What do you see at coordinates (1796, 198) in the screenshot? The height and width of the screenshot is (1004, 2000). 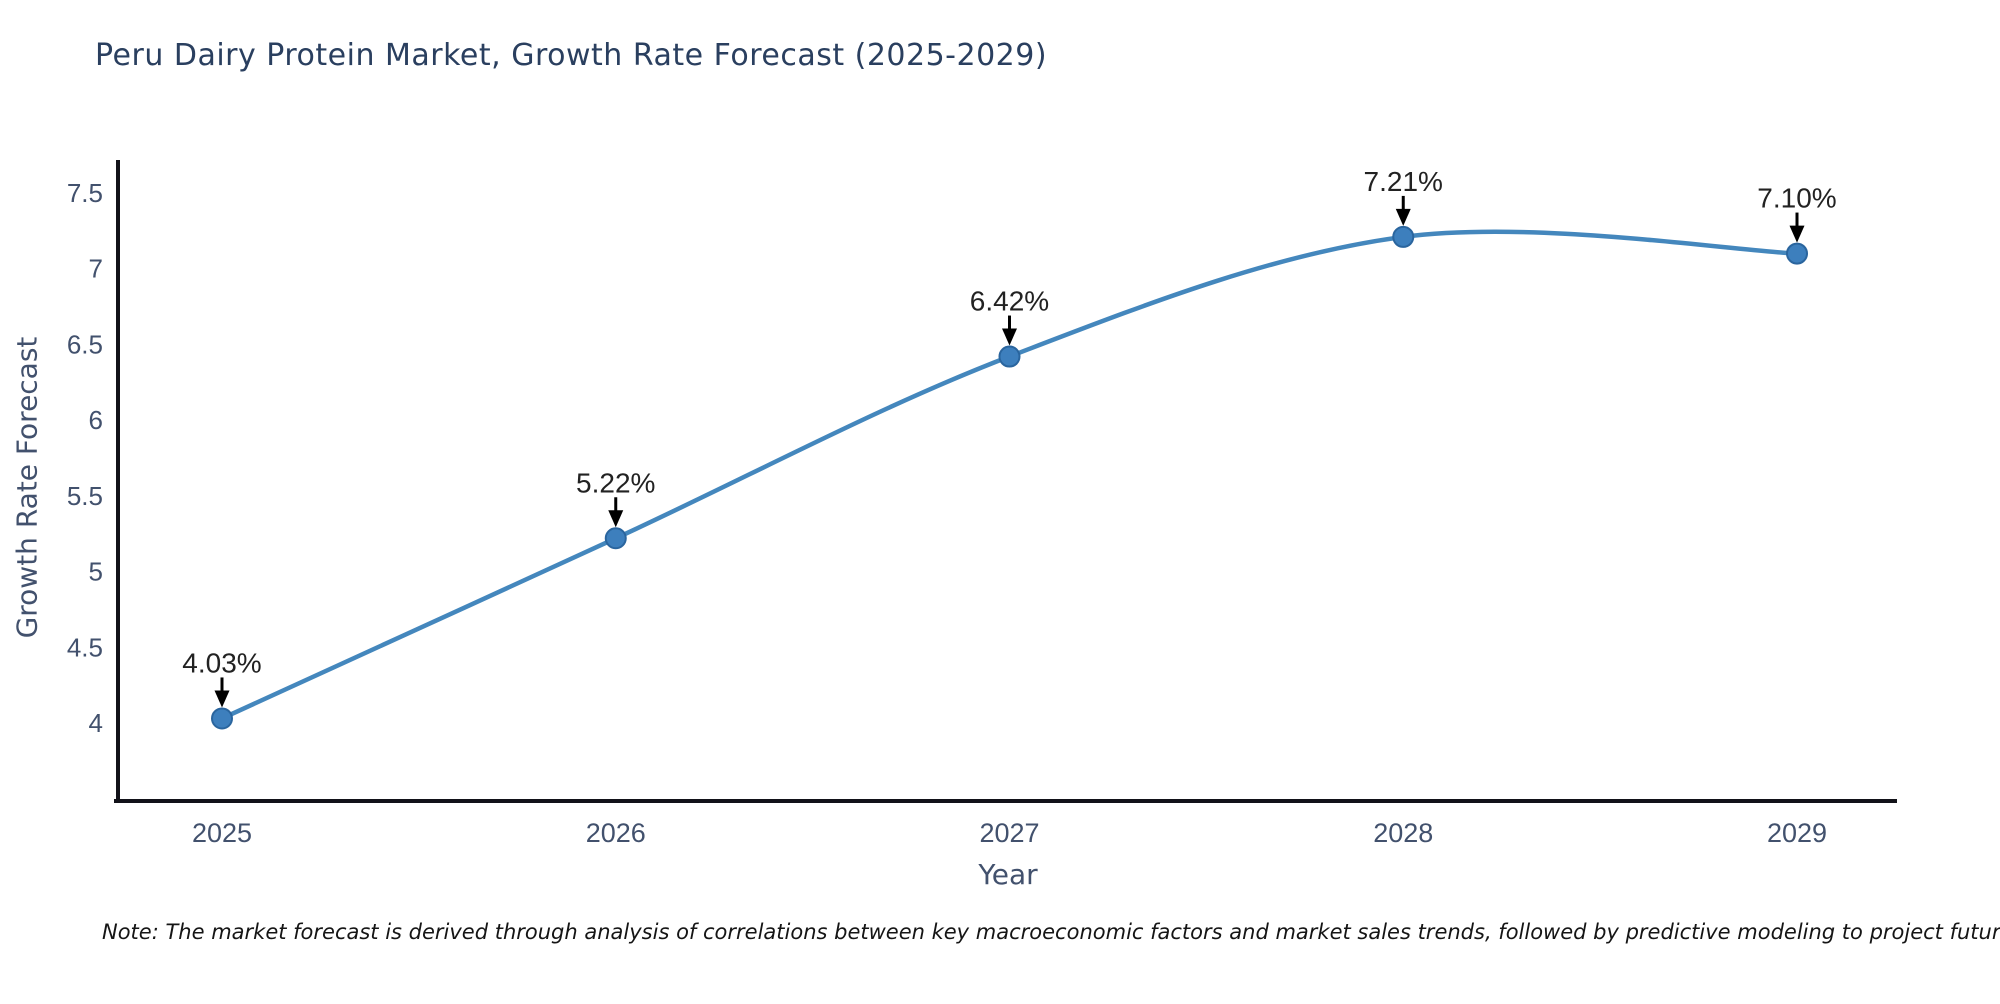 I see `data-point-annotation: 7.10%` at bounding box center [1796, 198].